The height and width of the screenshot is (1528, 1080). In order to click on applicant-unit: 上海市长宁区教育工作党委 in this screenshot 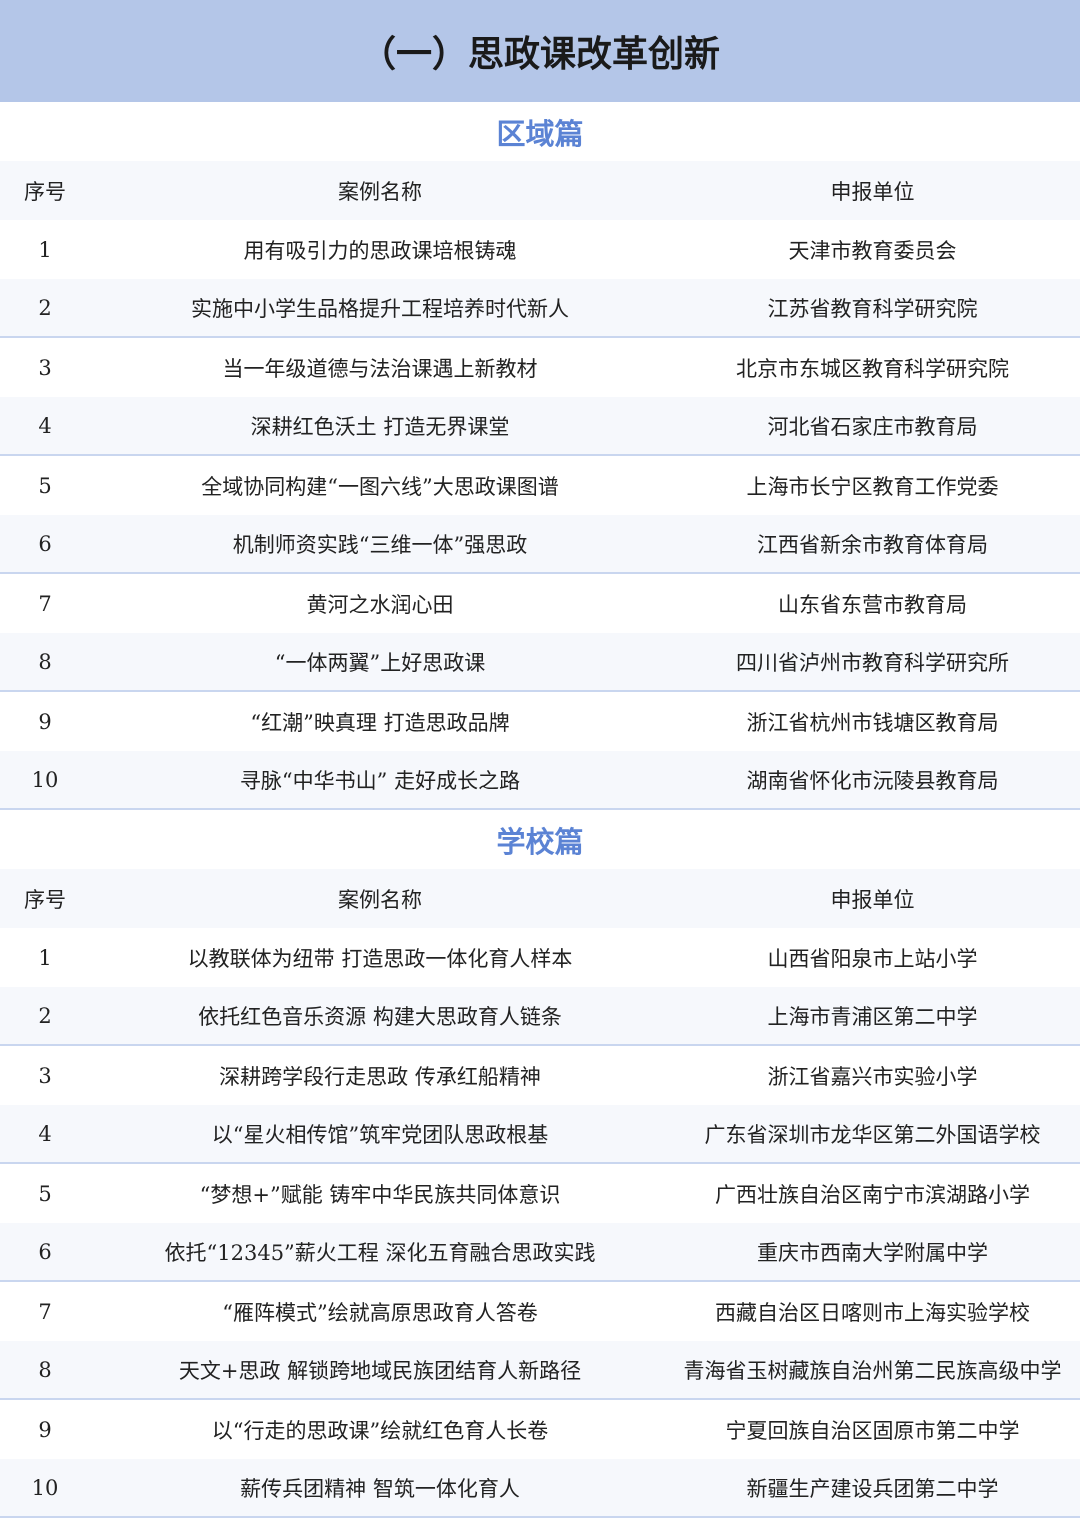, I will do `click(872, 486)`.